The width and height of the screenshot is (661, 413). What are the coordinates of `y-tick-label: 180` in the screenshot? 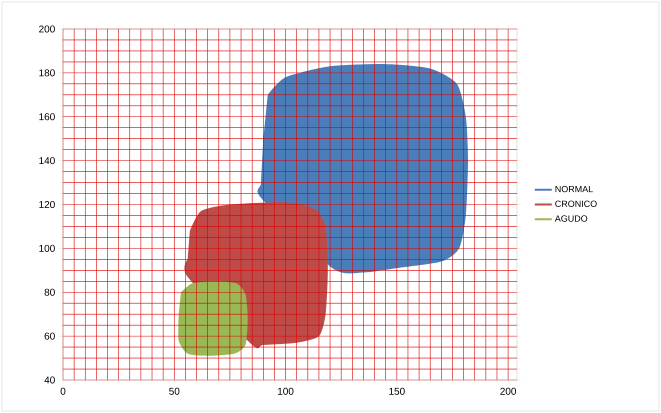 It's located at (47, 72).